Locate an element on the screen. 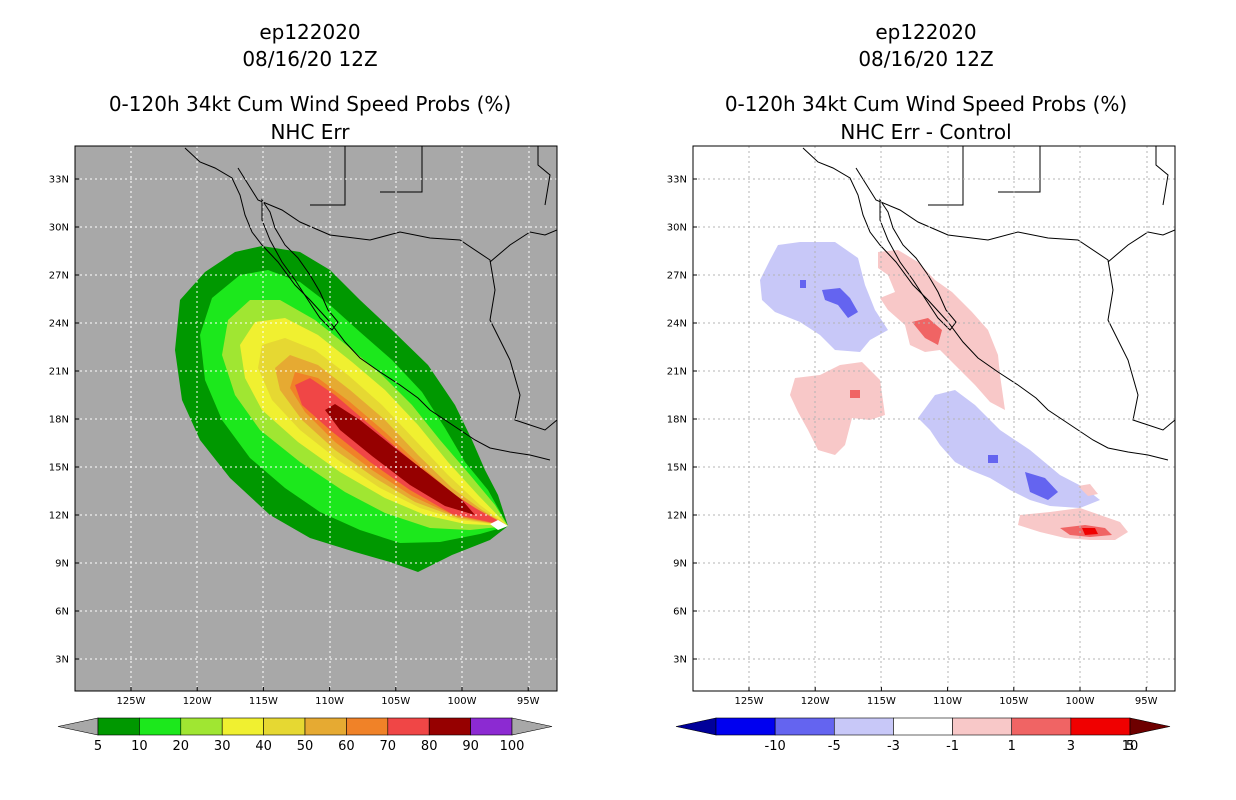 The width and height of the screenshot is (1236, 800). right-title-storm: ep122020 is located at coordinates (926, 32).